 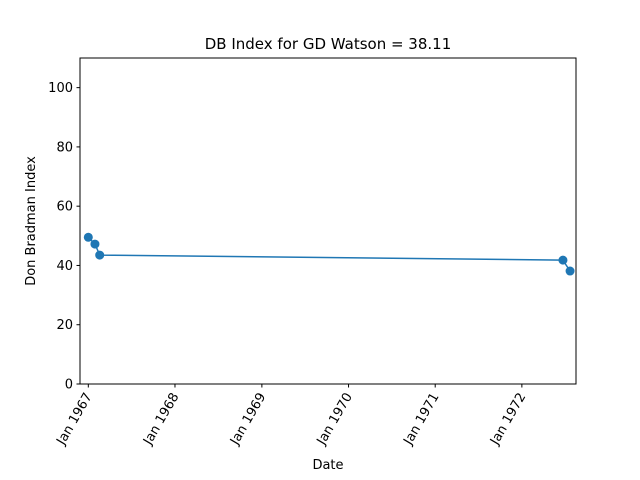 I want to click on plot-layer, so click(x=329, y=254).